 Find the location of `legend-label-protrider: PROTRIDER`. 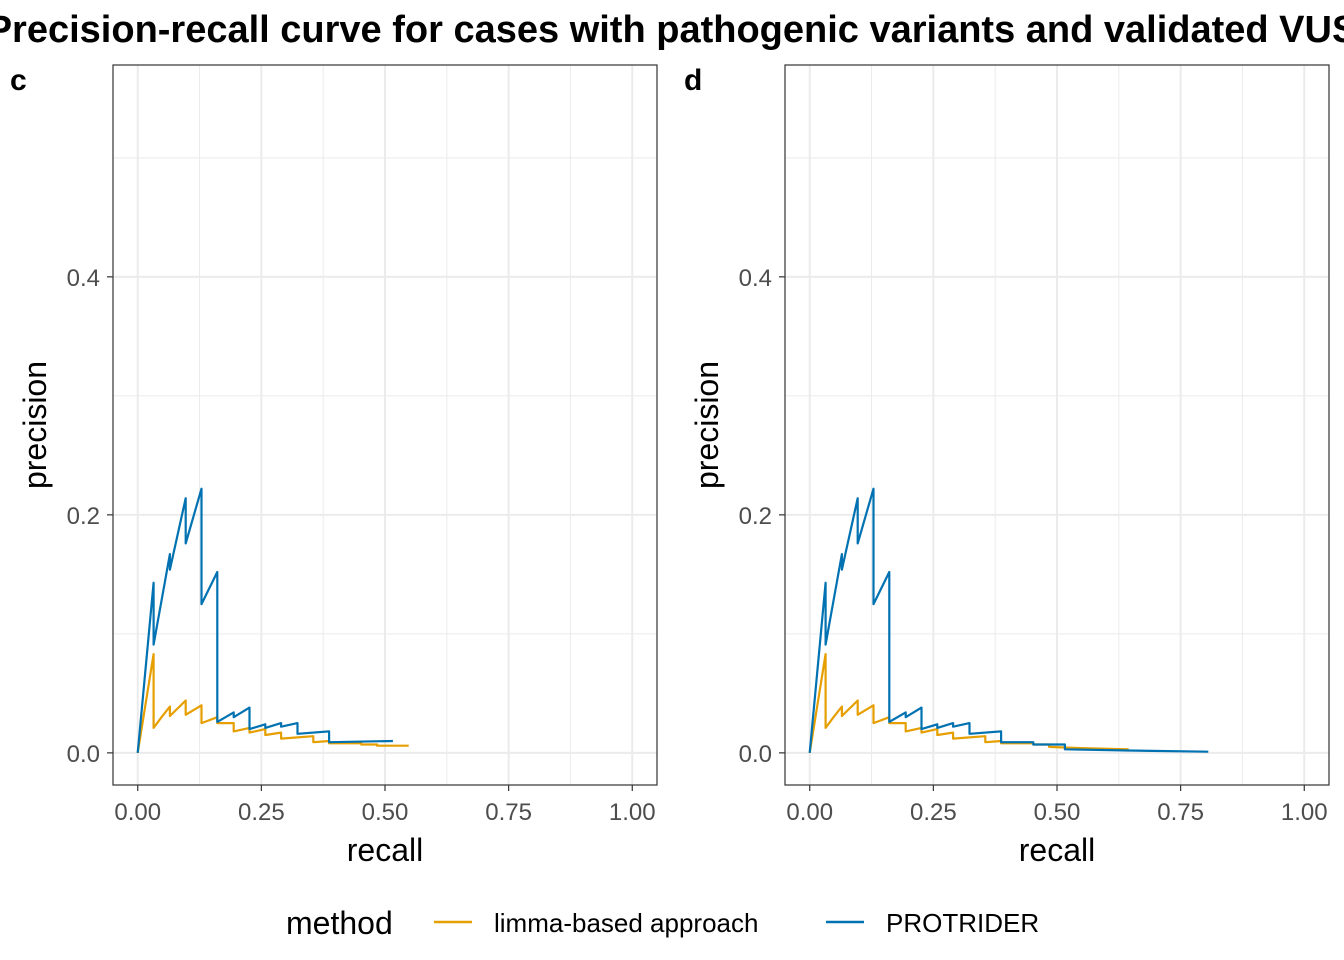

legend-label-protrider: PROTRIDER is located at coordinates (962, 923).